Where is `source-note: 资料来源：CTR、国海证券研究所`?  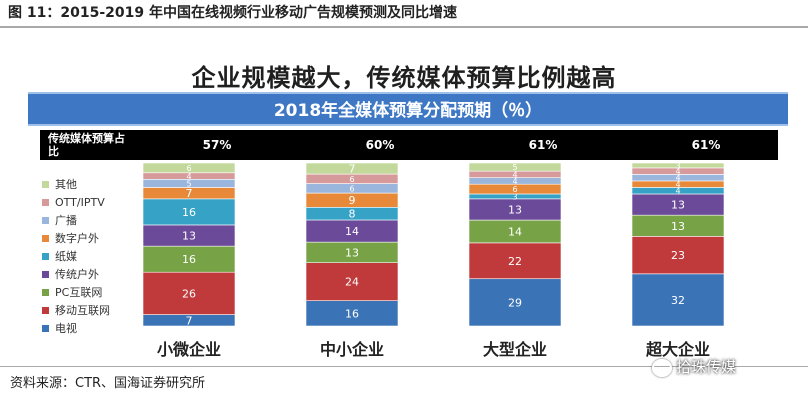 source-note: 资料来源：CTR、国海证券研究所 is located at coordinates (108, 383).